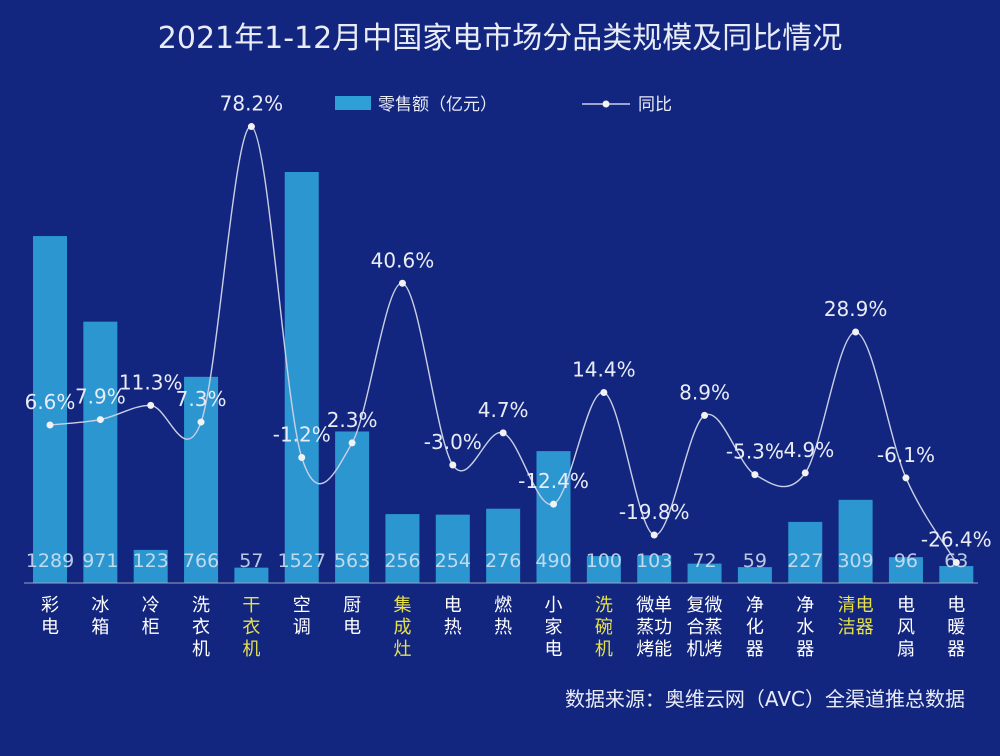 The image size is (1000, 756). What do you see at coordinates (302, 561) in the screenshot?
I see `bar-value-label: 1527` at bounding box center [302, 561].